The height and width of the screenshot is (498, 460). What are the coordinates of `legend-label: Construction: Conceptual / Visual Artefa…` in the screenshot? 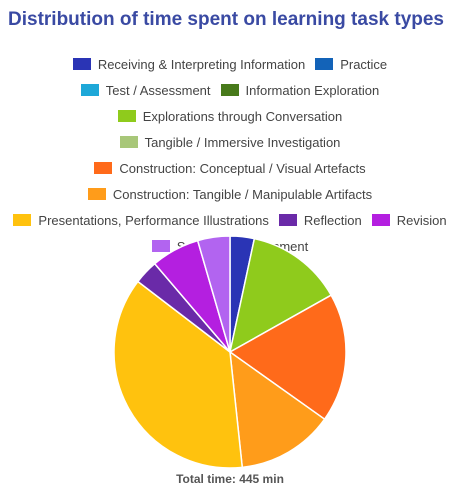 It's located at (242, 168).